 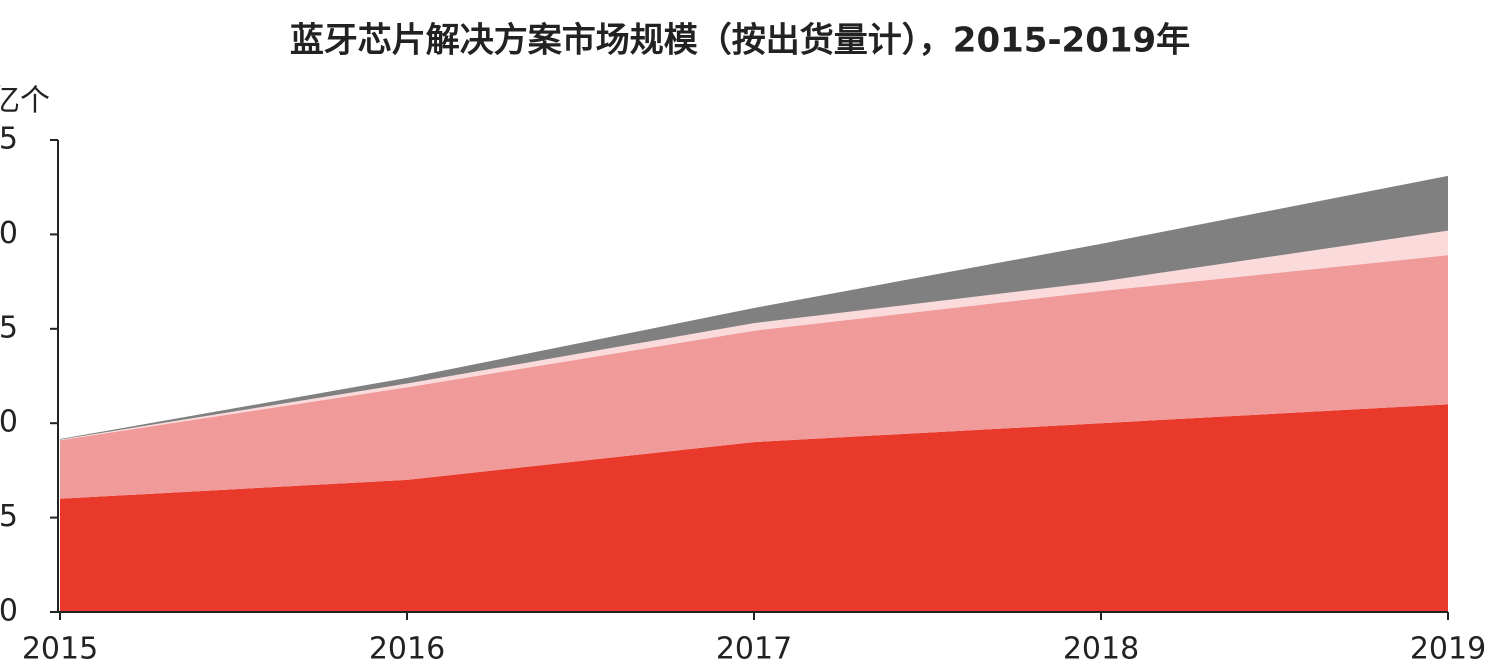 What do you see at coordinates (60, 649) in the screenshot?
I see `x-tick-label: 2015` at bounding box center [60, 649].